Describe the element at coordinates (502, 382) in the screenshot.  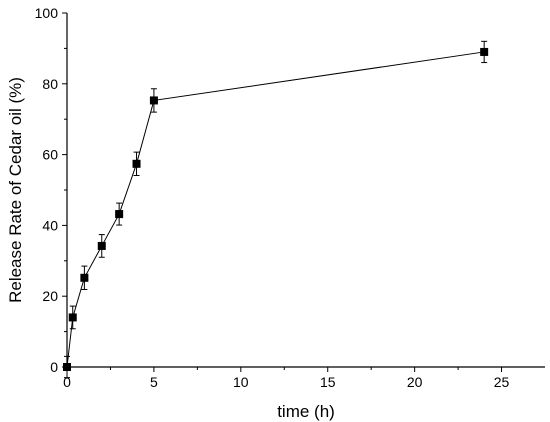
I see `x-tick-label: 25` at that location.